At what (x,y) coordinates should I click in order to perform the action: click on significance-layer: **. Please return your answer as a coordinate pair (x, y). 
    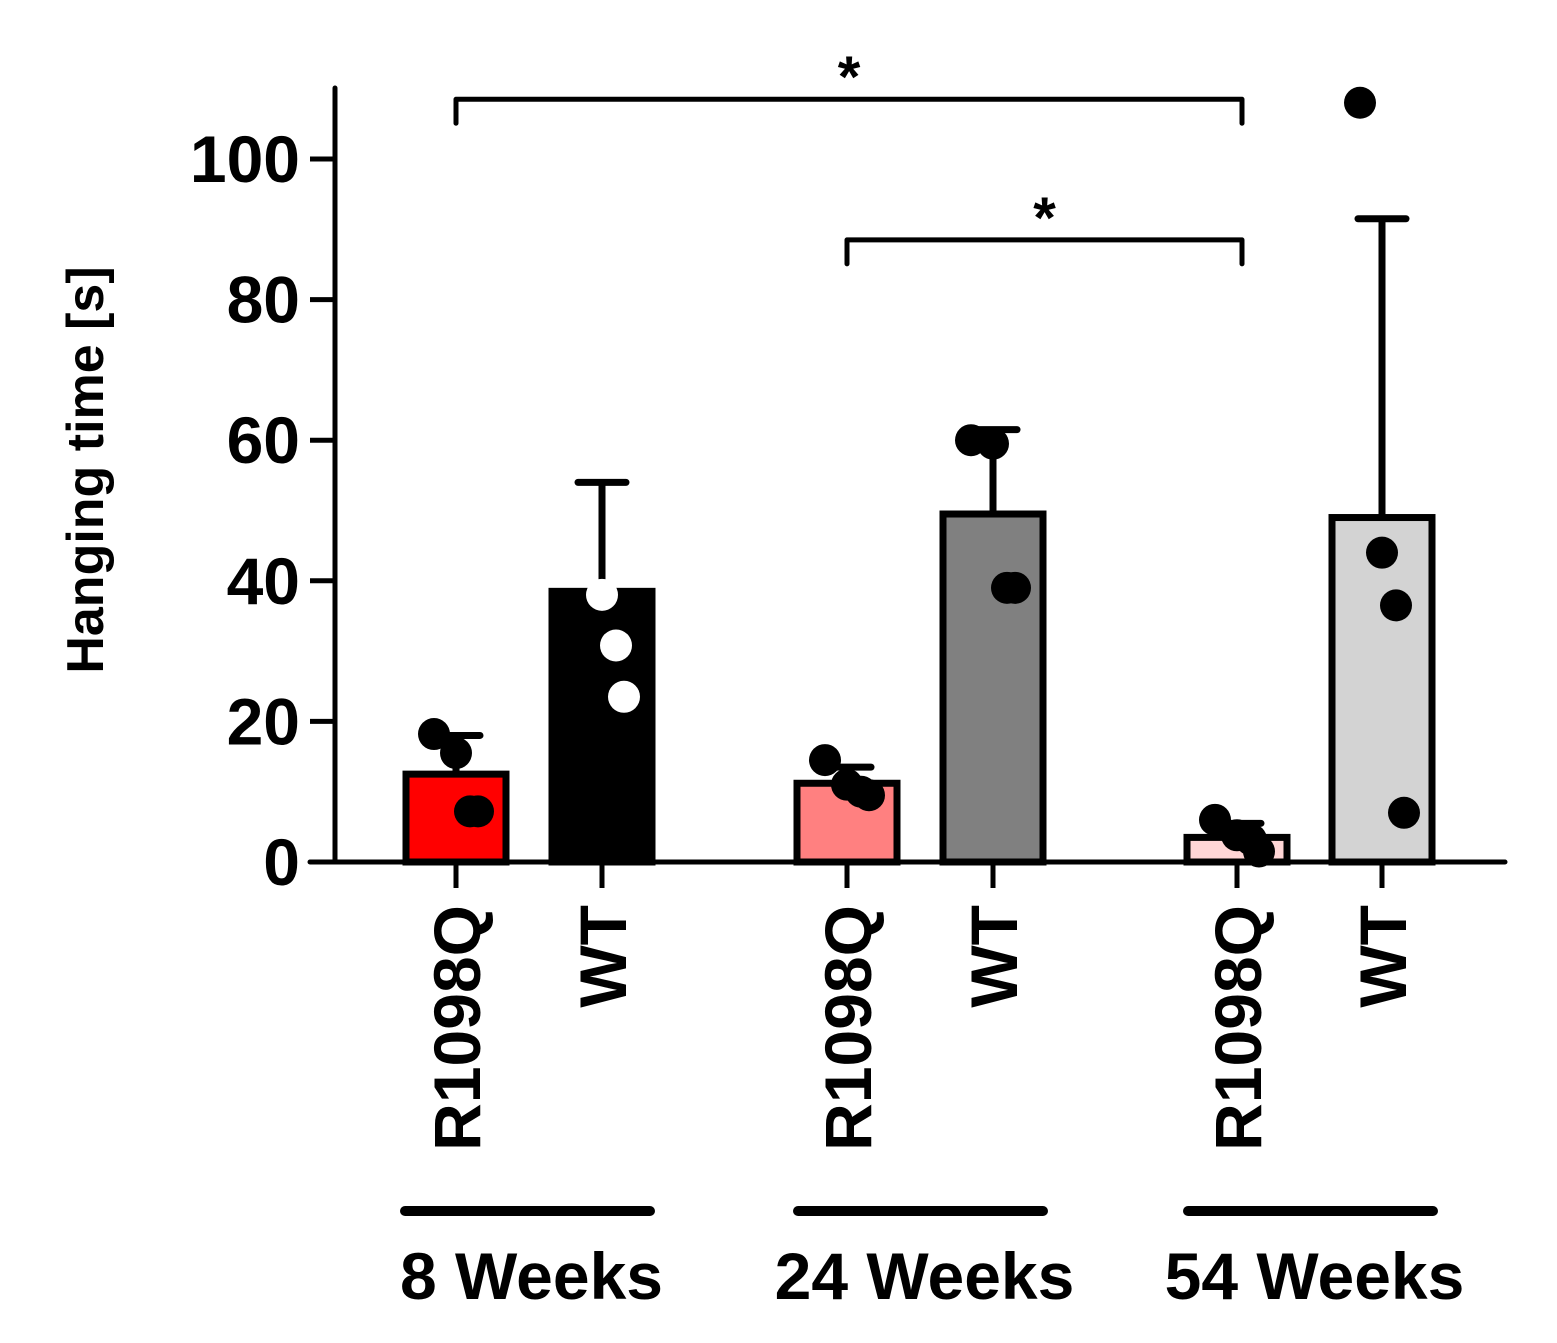
    Looking at the image, I should click on (849, 156).